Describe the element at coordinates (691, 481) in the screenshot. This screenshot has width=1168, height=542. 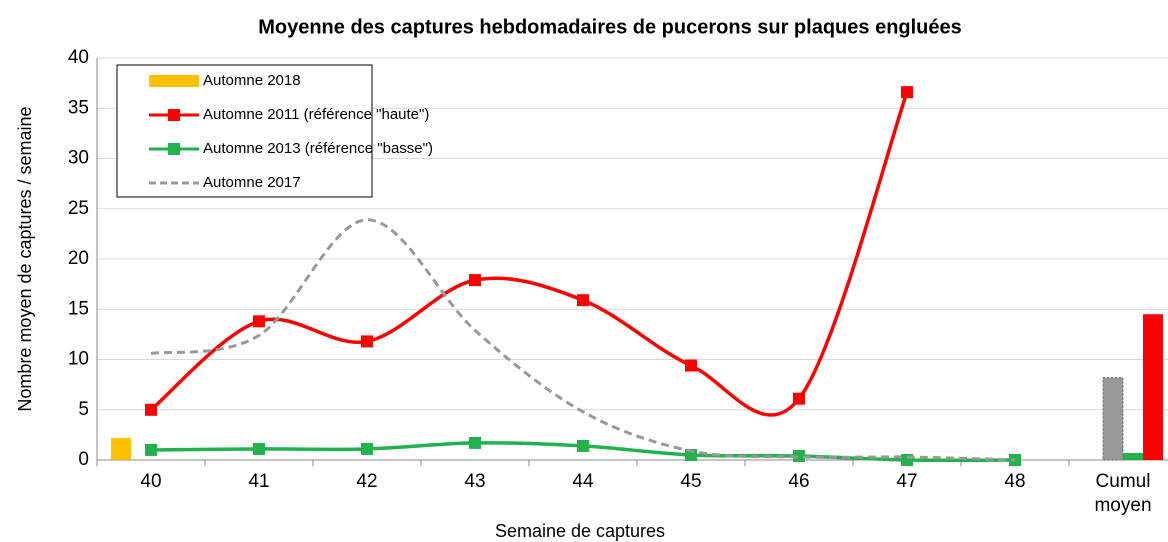
I see `x-tick-label: 45` at that location.